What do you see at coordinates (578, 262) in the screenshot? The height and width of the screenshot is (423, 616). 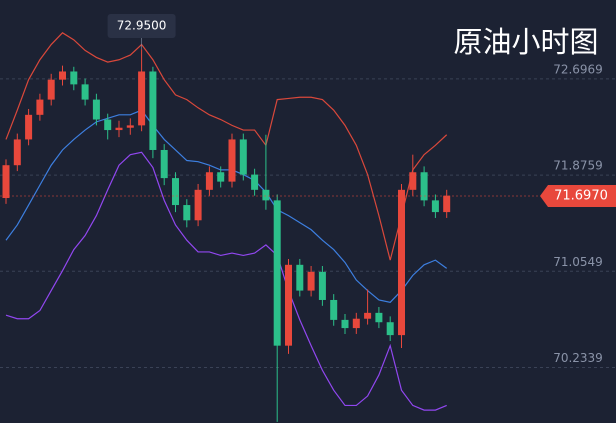 I see `y-tick-label: 71.0549` at bounding box center [578, 262].